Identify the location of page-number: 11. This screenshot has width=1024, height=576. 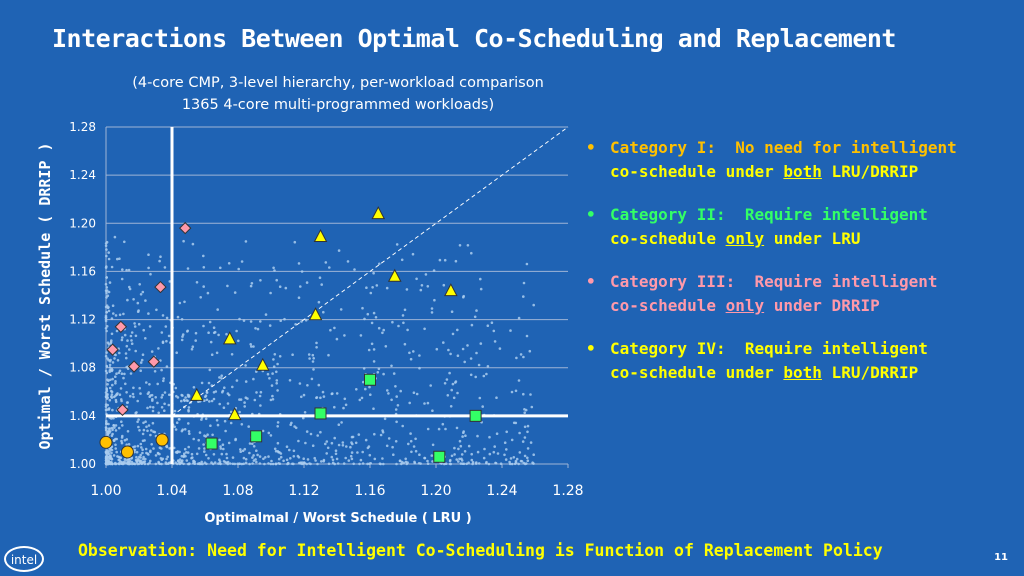
(1001, 557).